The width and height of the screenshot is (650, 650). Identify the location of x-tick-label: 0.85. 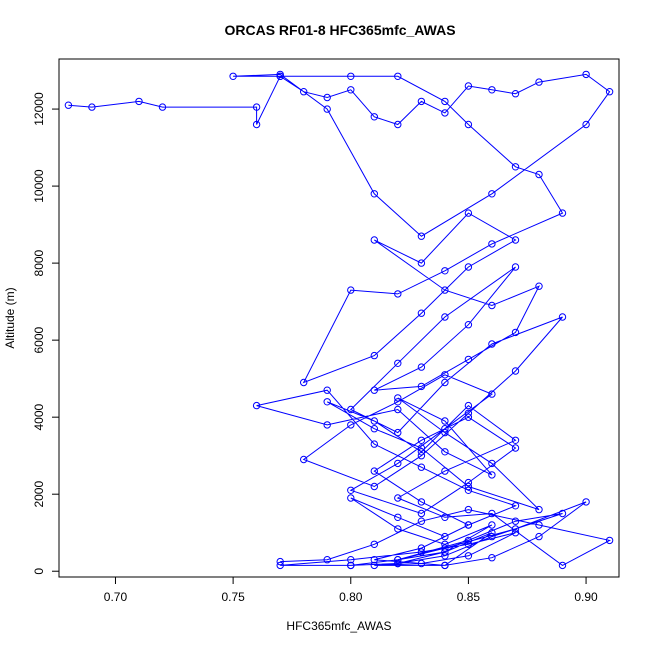
(469, 597).